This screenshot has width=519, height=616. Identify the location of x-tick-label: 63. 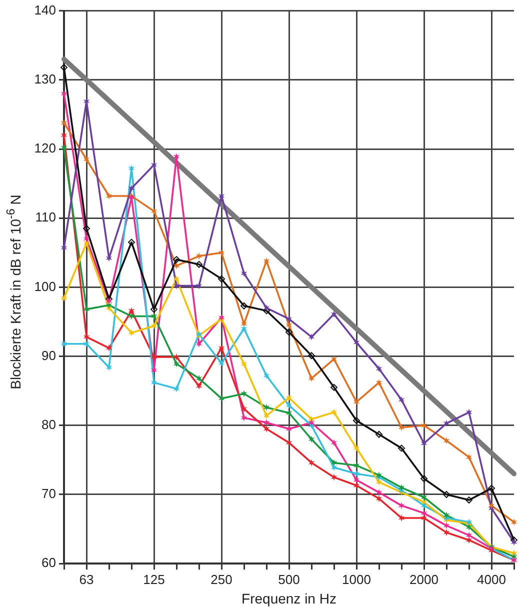
(86, 579).